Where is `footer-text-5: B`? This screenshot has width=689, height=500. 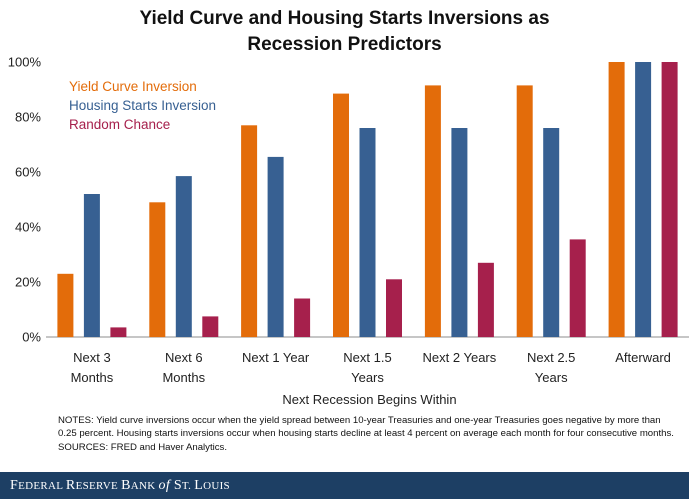
footer-text-5: B is located at coordinates (126, 485).